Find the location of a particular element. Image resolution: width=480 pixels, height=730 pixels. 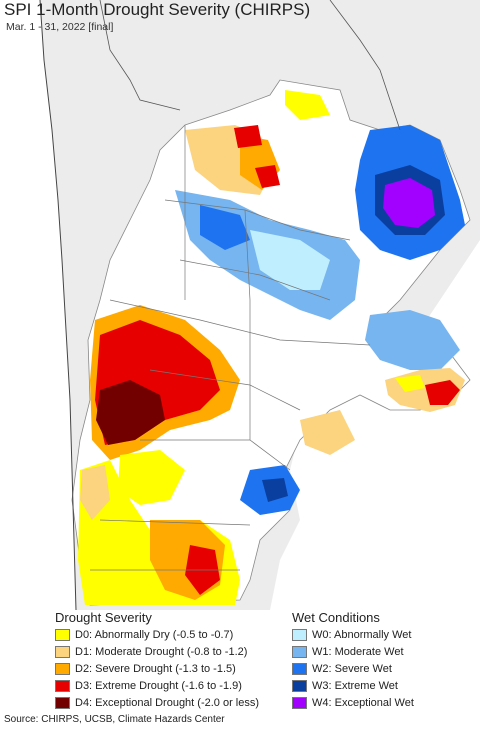

legend-item-w4: W4: Exceptional Wet is located at coordinates (353, 702).